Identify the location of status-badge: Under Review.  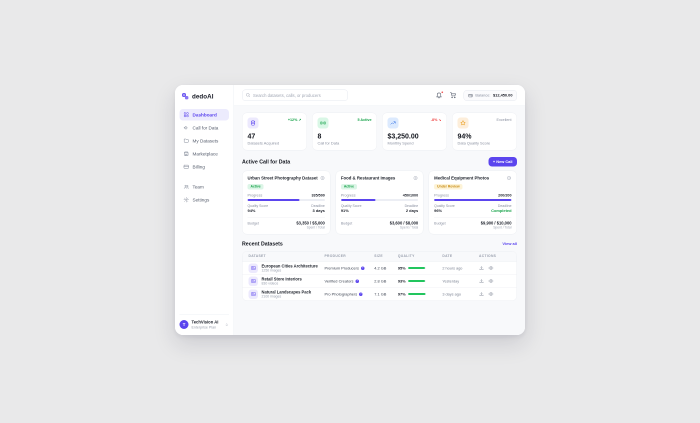
(448, 186).